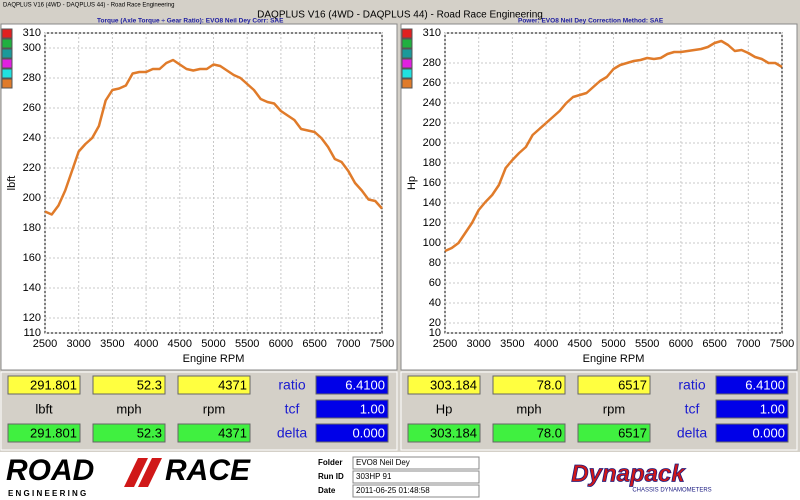 This screenshot has width=800, height=500. I want to click on x-tick-label: 3500, so click(112, 344).